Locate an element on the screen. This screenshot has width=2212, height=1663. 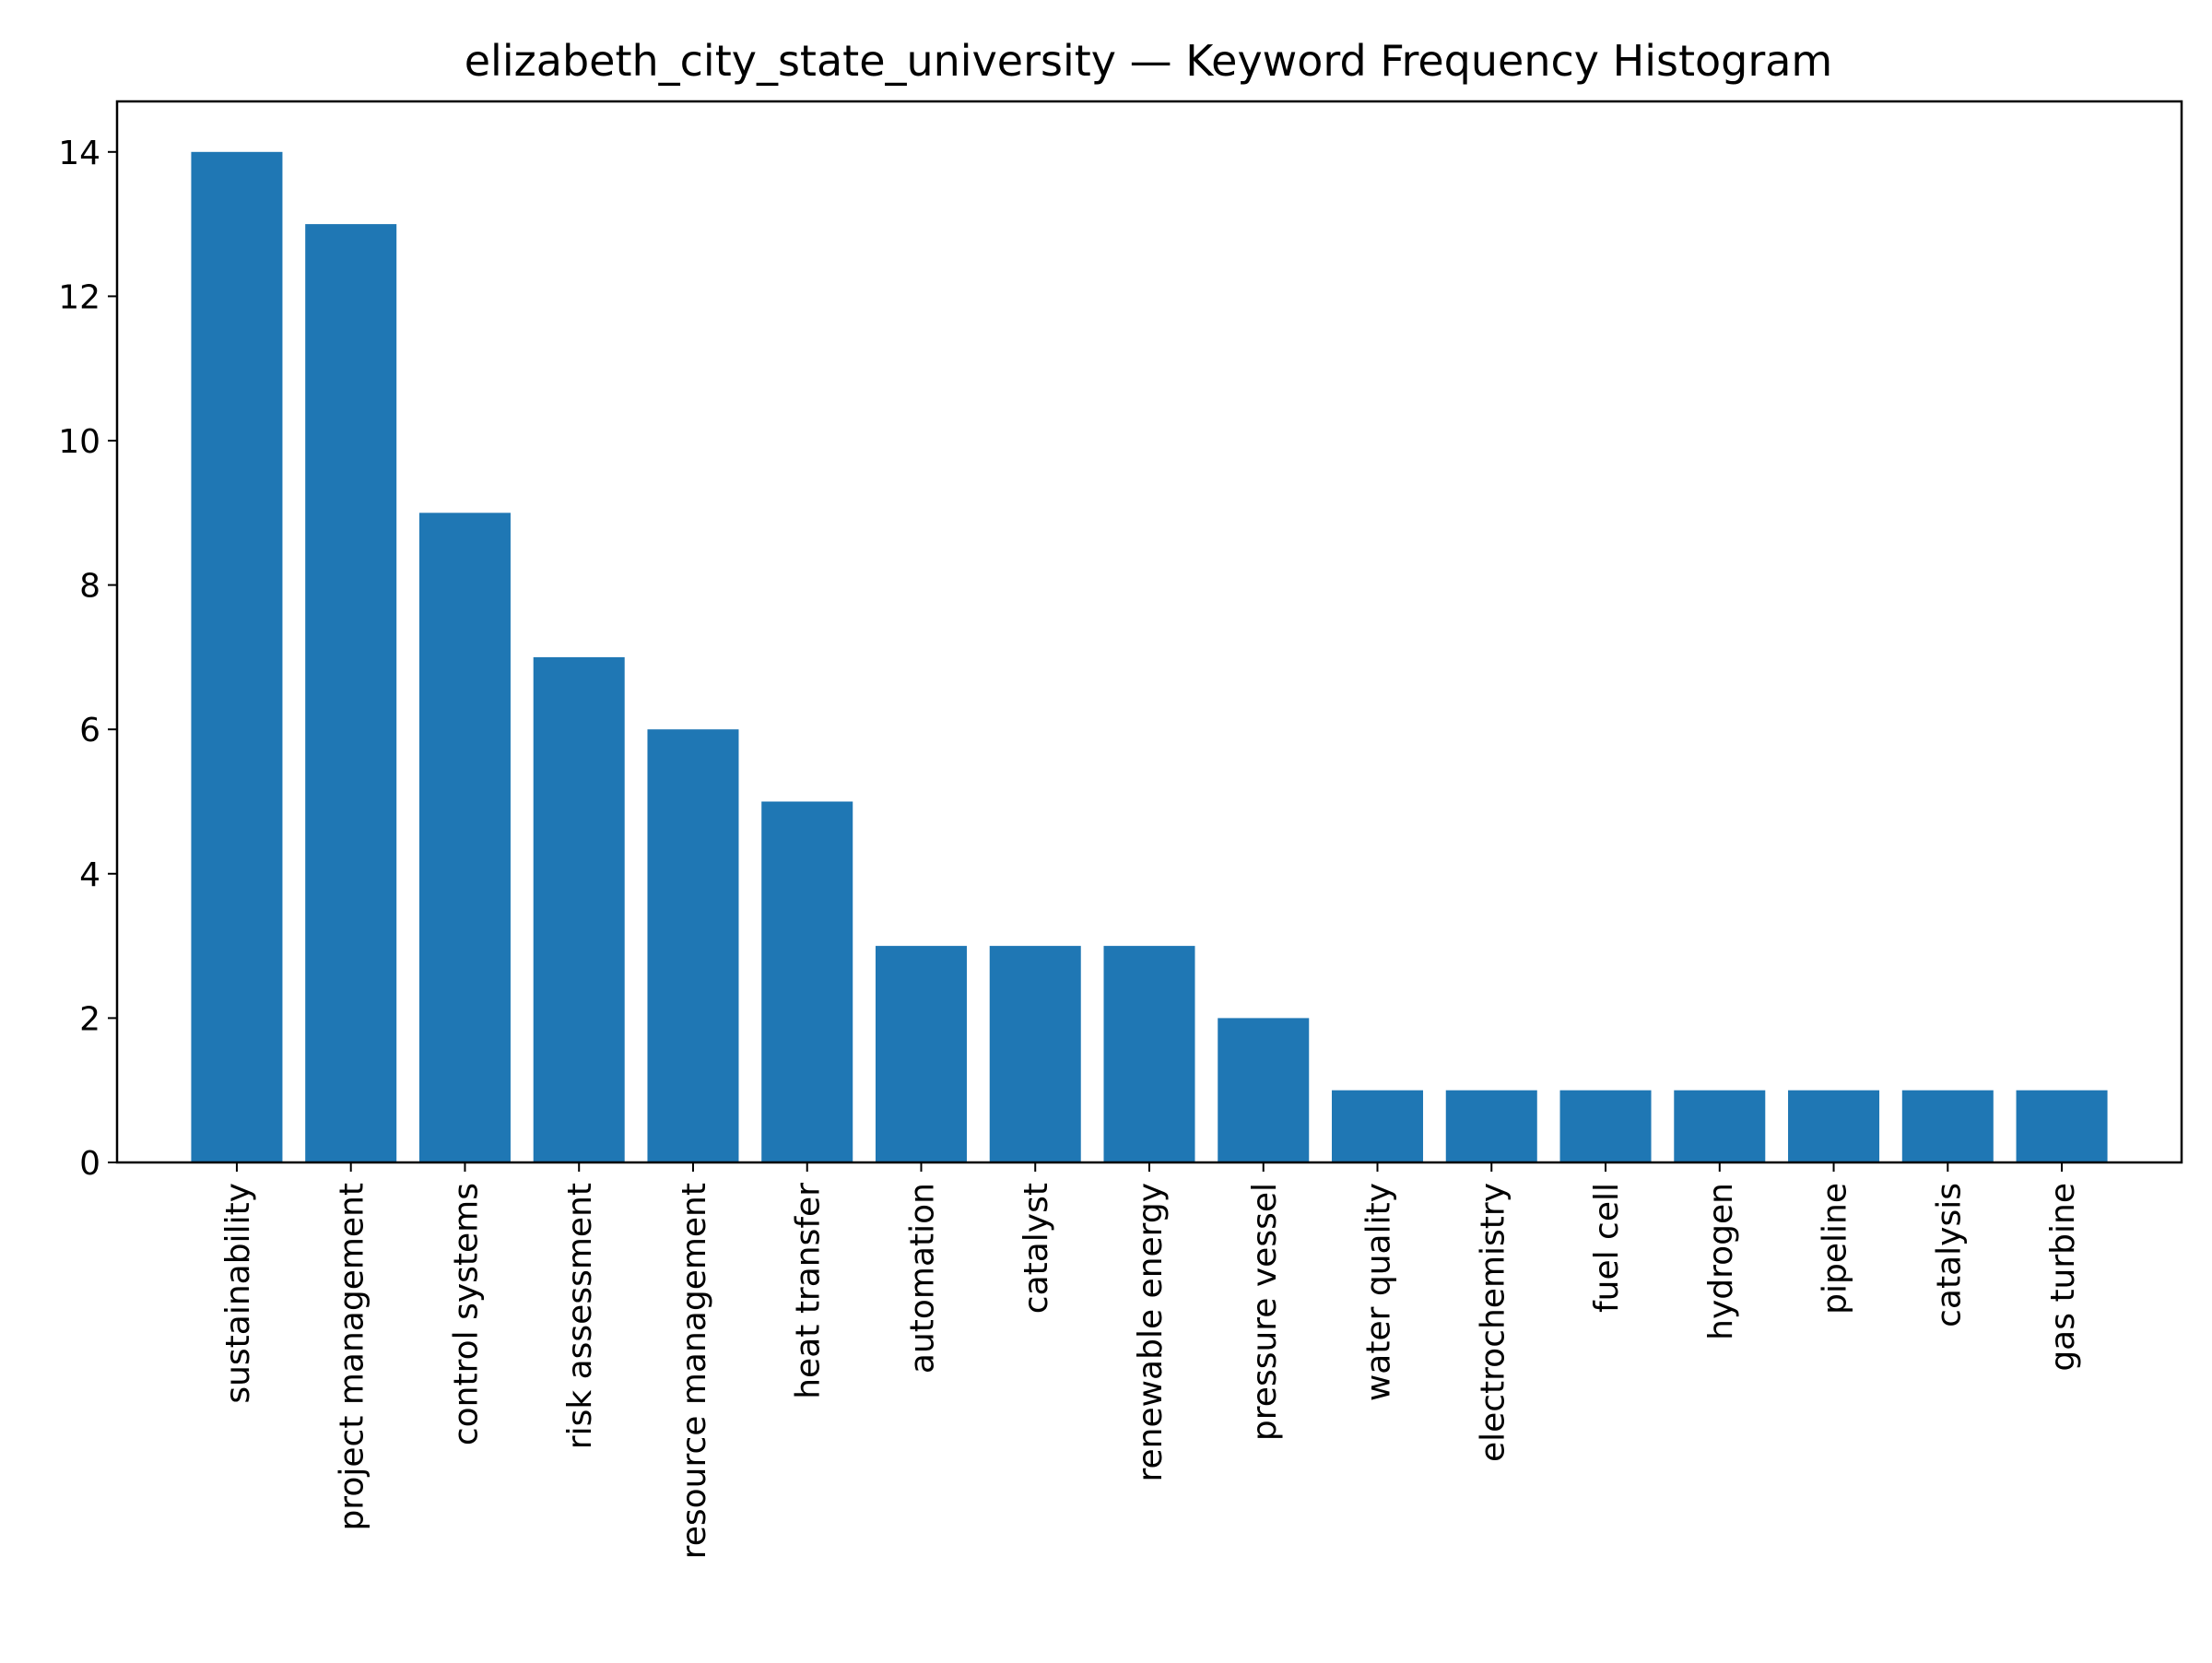
y-tick-label: 12 is located at coordinates (79, 297).